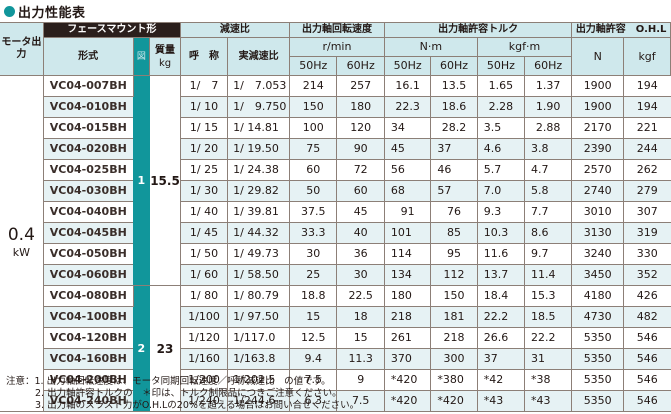  What do you see at coordinates (548, 359) in the screenshot?
I see `torque-kgf-60hz: 31` at bounding box center [548, 359].